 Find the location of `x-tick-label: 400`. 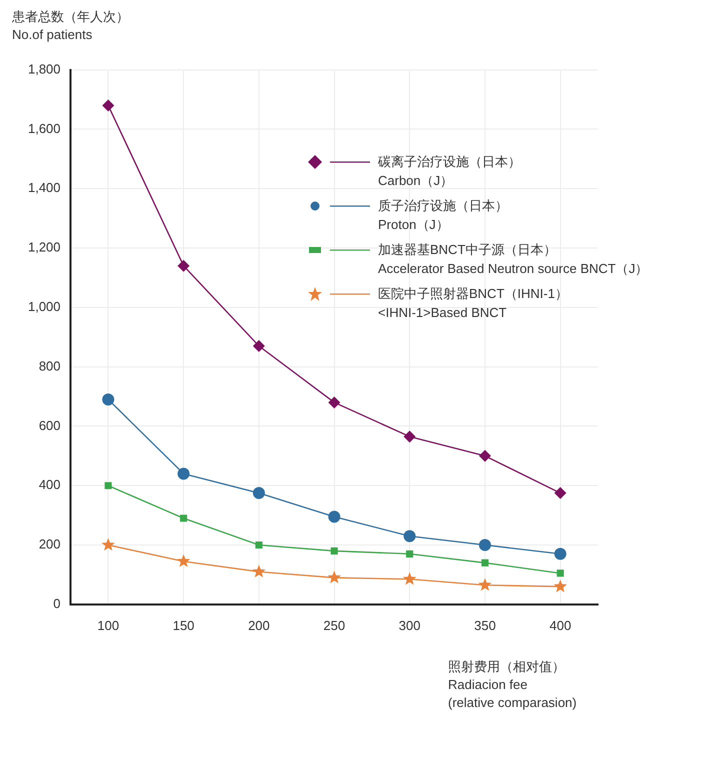

x-tick-label: 400 is located at coordinates (560, 625).